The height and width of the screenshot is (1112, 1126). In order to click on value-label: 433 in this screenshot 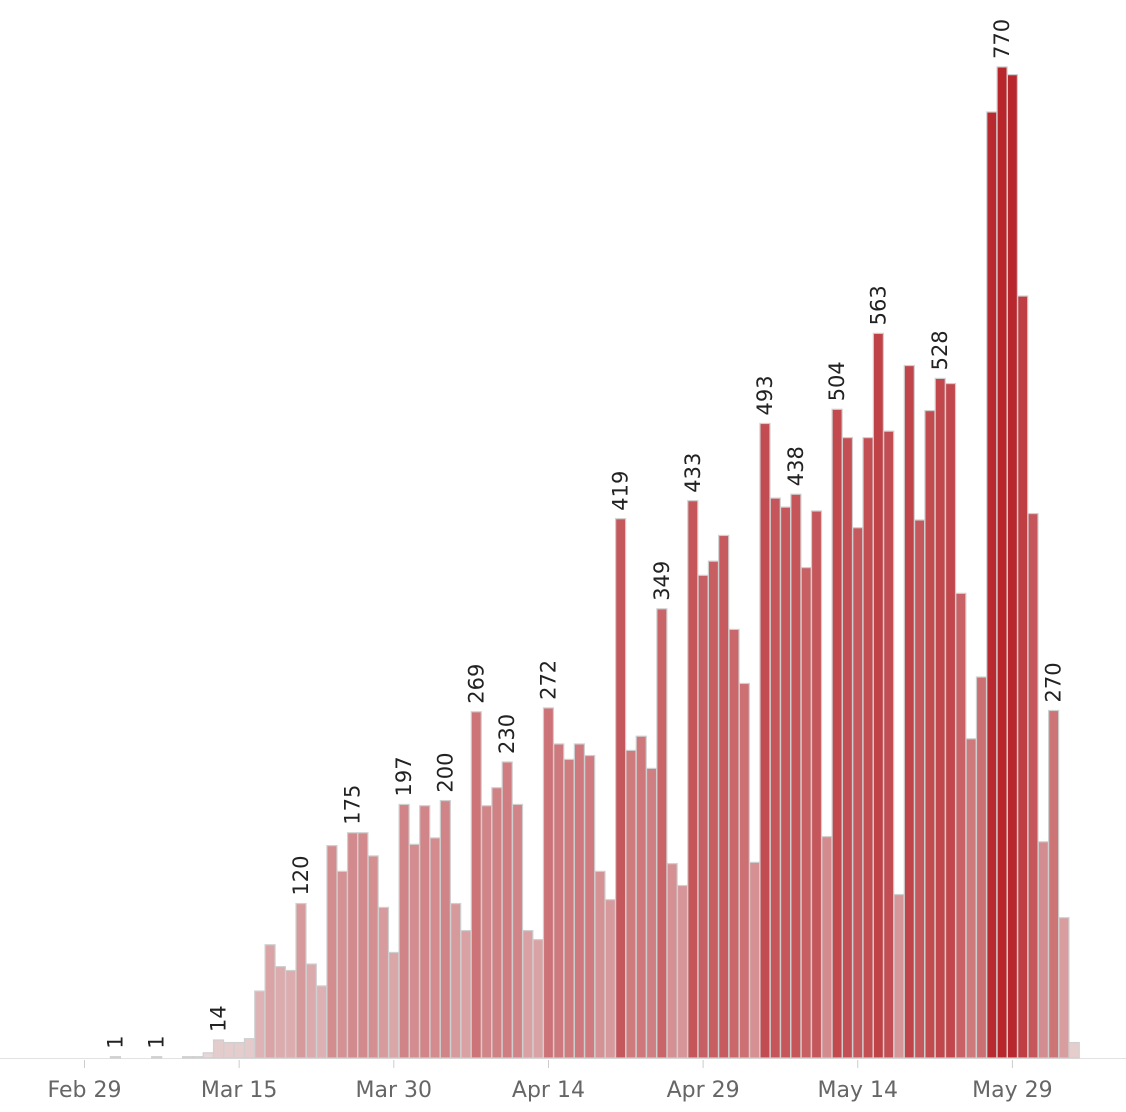, I will do `click(693, 473)`.